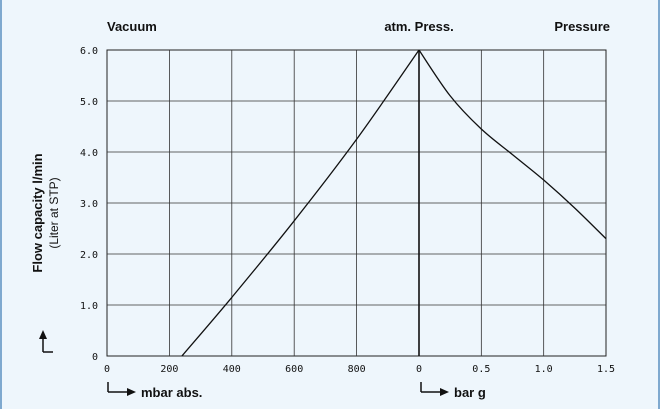 Image resolution: width=660 pixels, height=409 pixels. Describe the element at coordinates (232, 369) in the screenshot. I see `x-tick-label-vacuum: 400` at that location.